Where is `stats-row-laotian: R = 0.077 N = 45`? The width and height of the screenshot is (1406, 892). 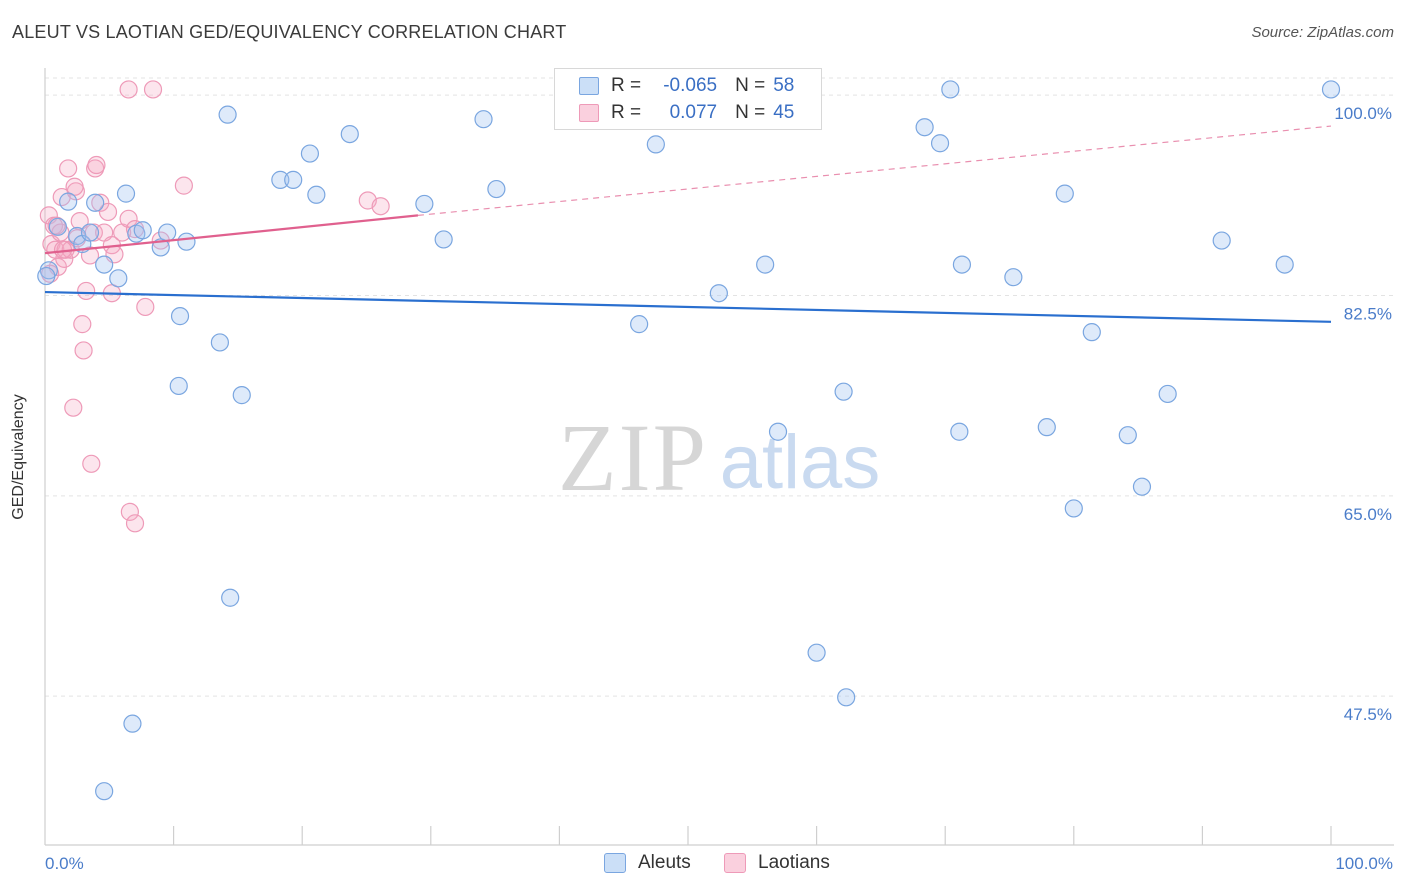
stats-row-laotian: R = 0.077 N = 45 is located at coordinates (686, 113).